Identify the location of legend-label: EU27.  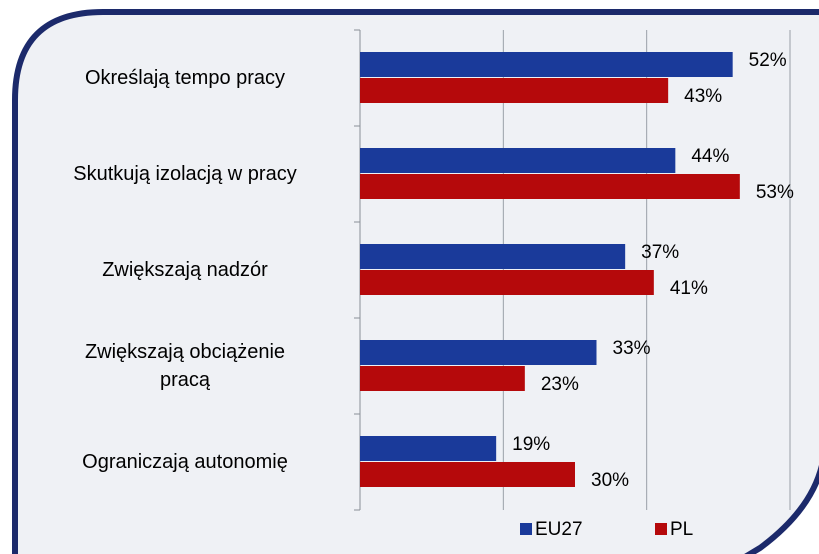
(559, 529).